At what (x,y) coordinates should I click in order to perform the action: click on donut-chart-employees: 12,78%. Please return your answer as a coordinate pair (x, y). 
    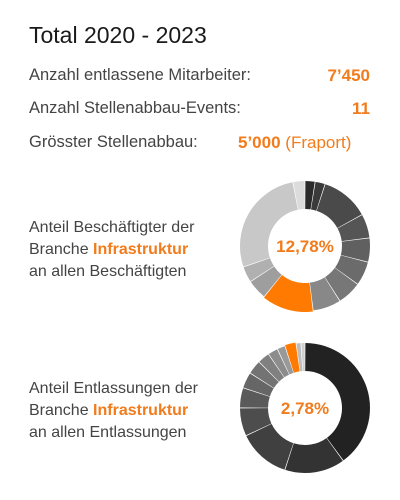
    Looking at the image, I should click on (305, 246).